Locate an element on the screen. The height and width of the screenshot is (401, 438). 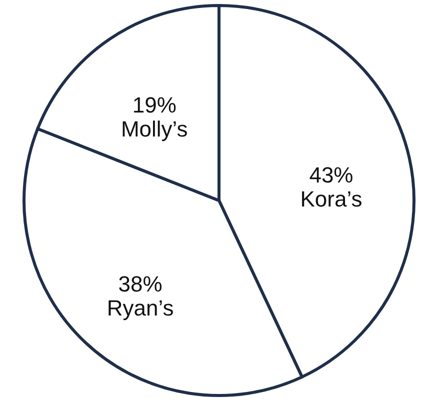
data-label: 19% is located at coordinates (154, 105).